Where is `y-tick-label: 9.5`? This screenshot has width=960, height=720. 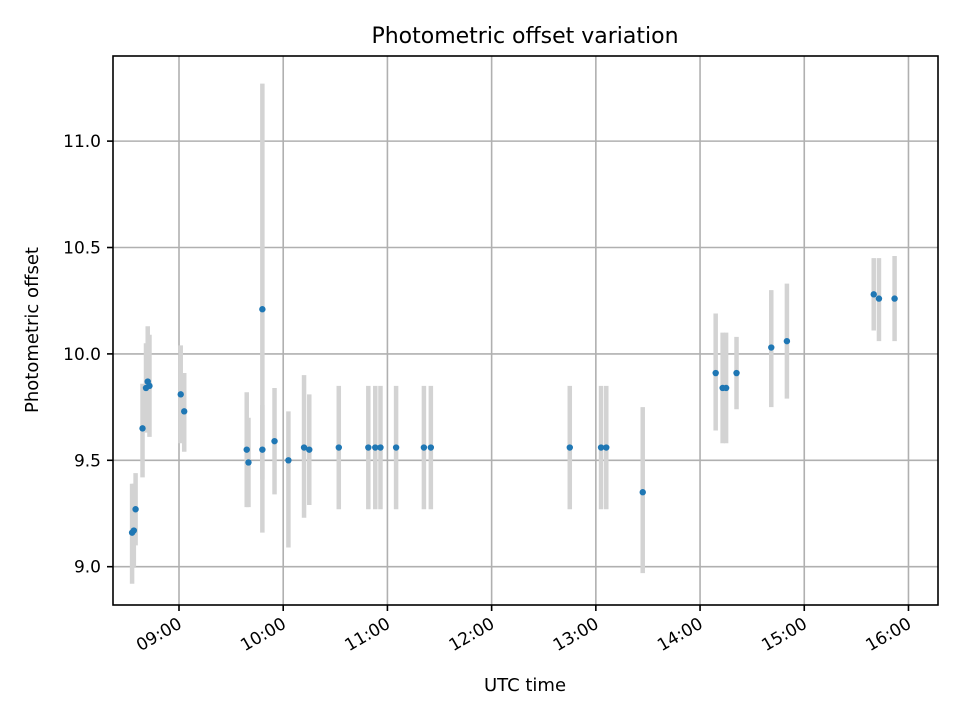
y-tick-label: 9.5 is located at coordinates (87, 461).